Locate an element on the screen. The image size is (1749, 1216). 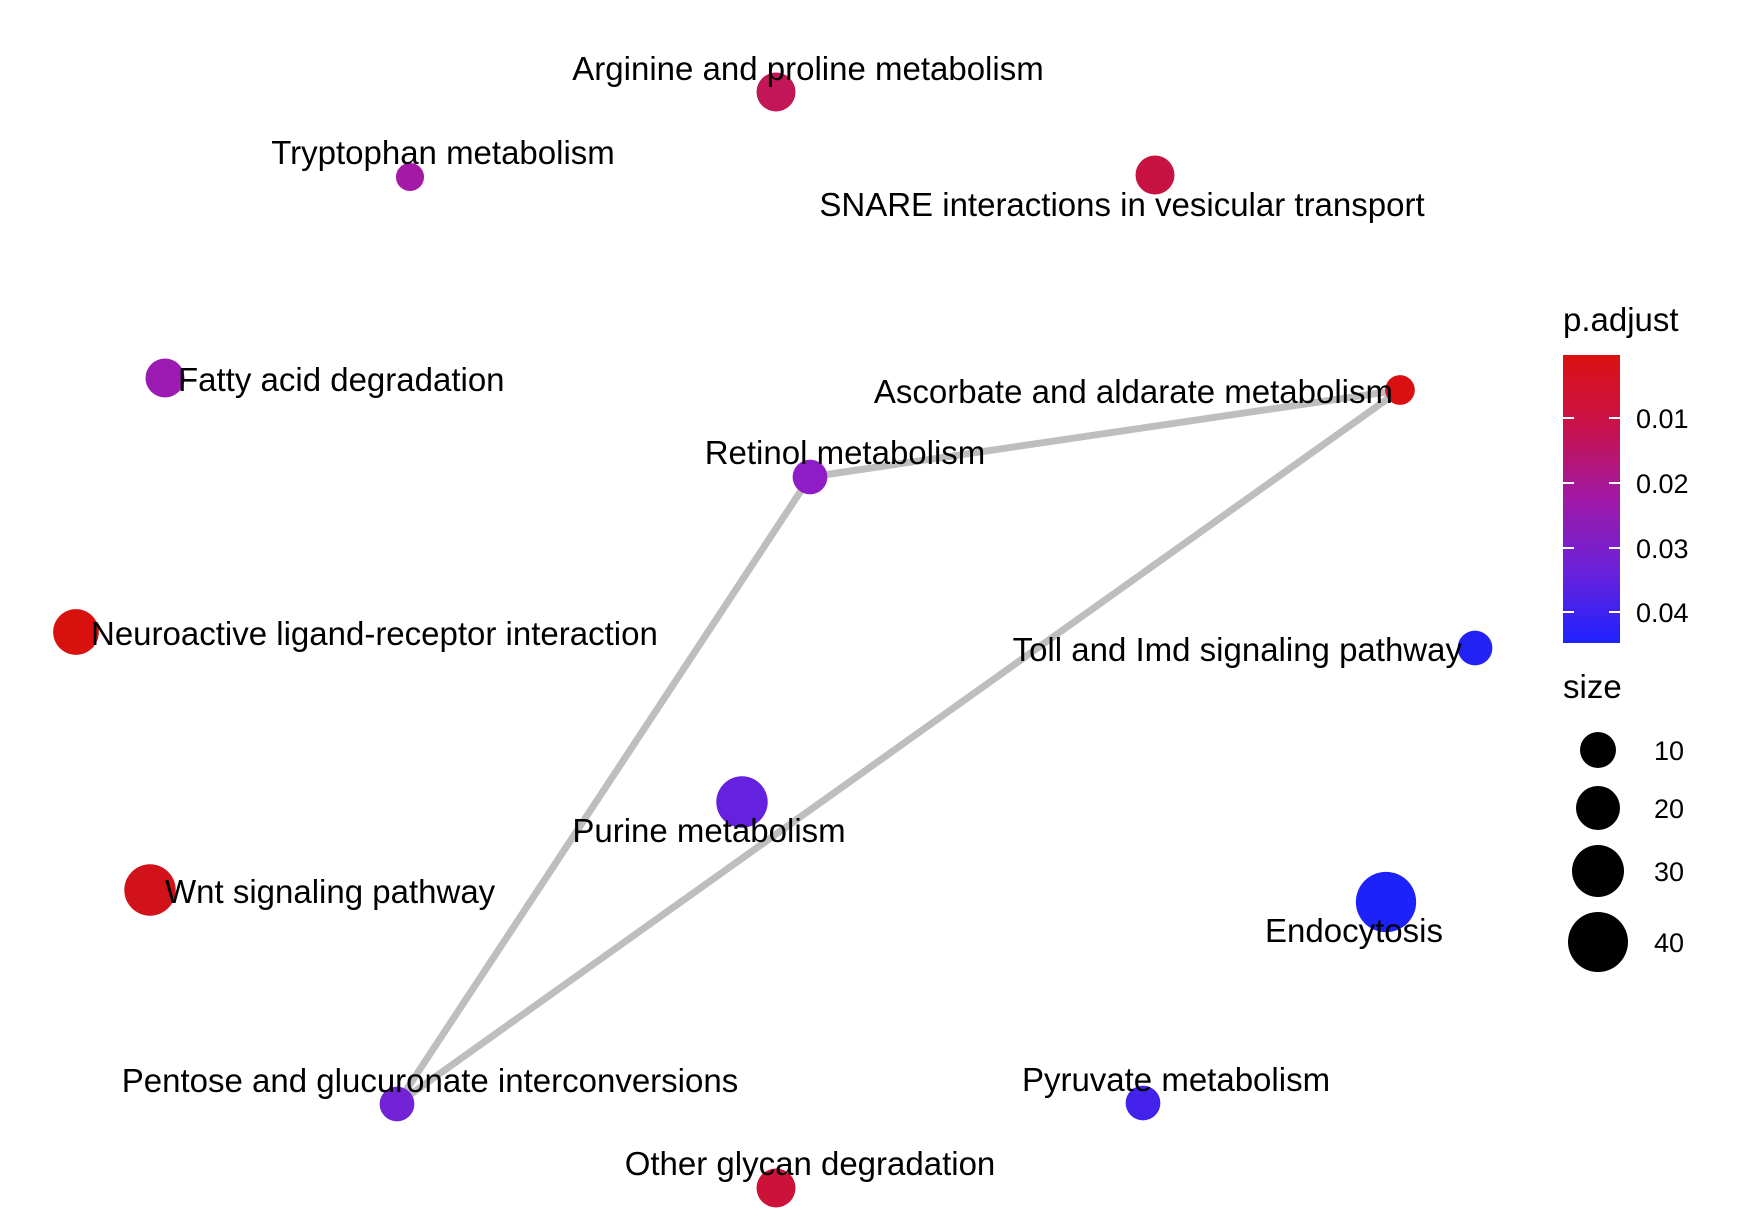
node-arginine-and-proline-metabolism is located at coordinates (776, 92).